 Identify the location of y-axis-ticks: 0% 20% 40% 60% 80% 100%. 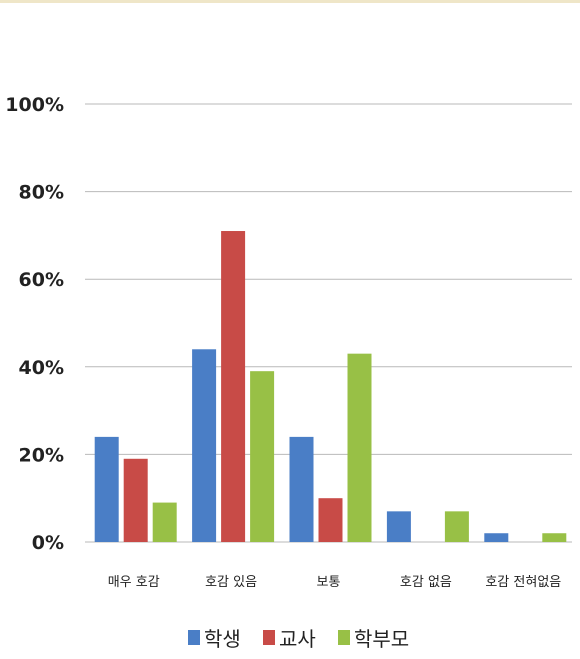
(34, 324).